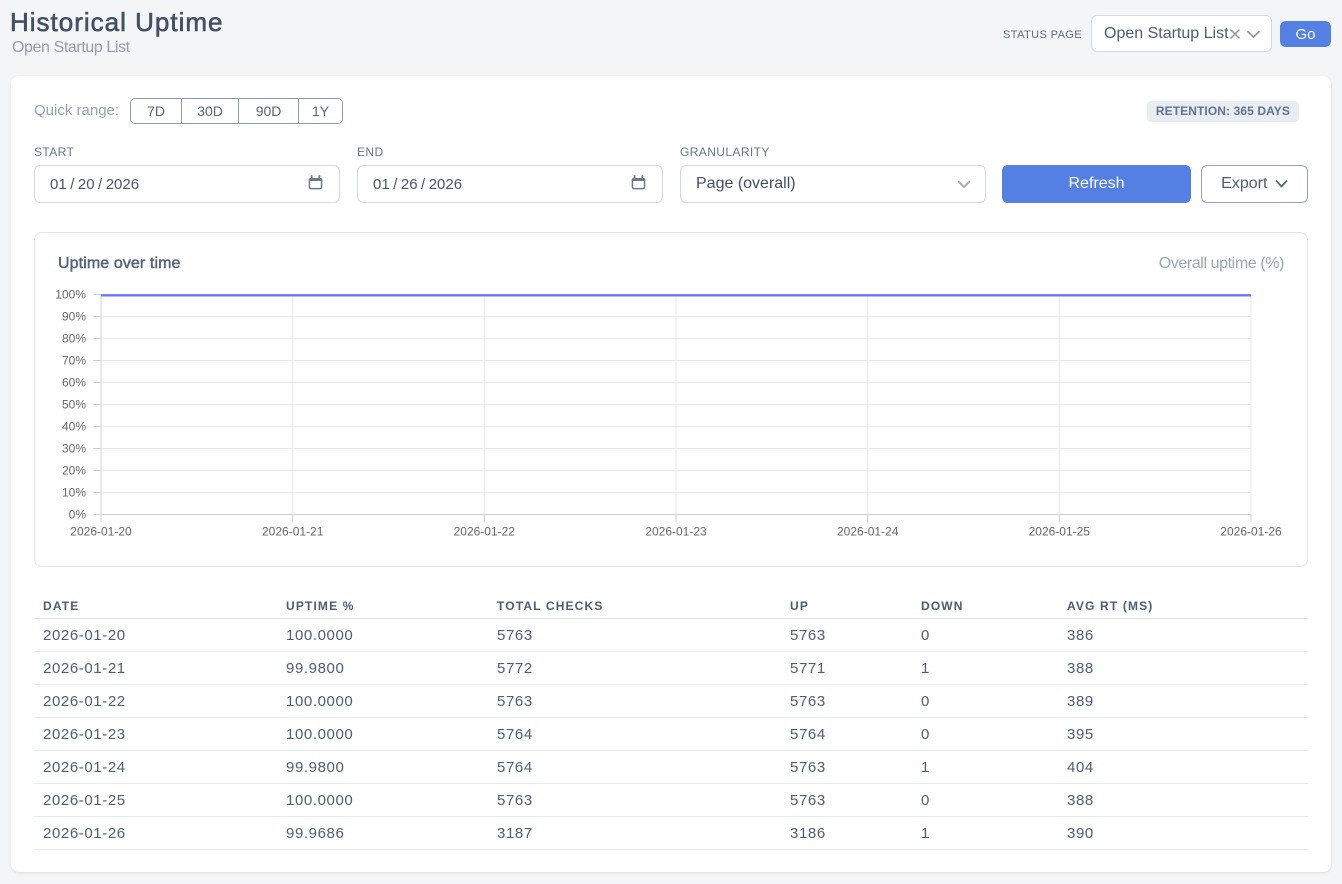  Describe the element at coordinates (293, 532) in the screenshot. I see `svg-text: 2026-01-21` at that location.